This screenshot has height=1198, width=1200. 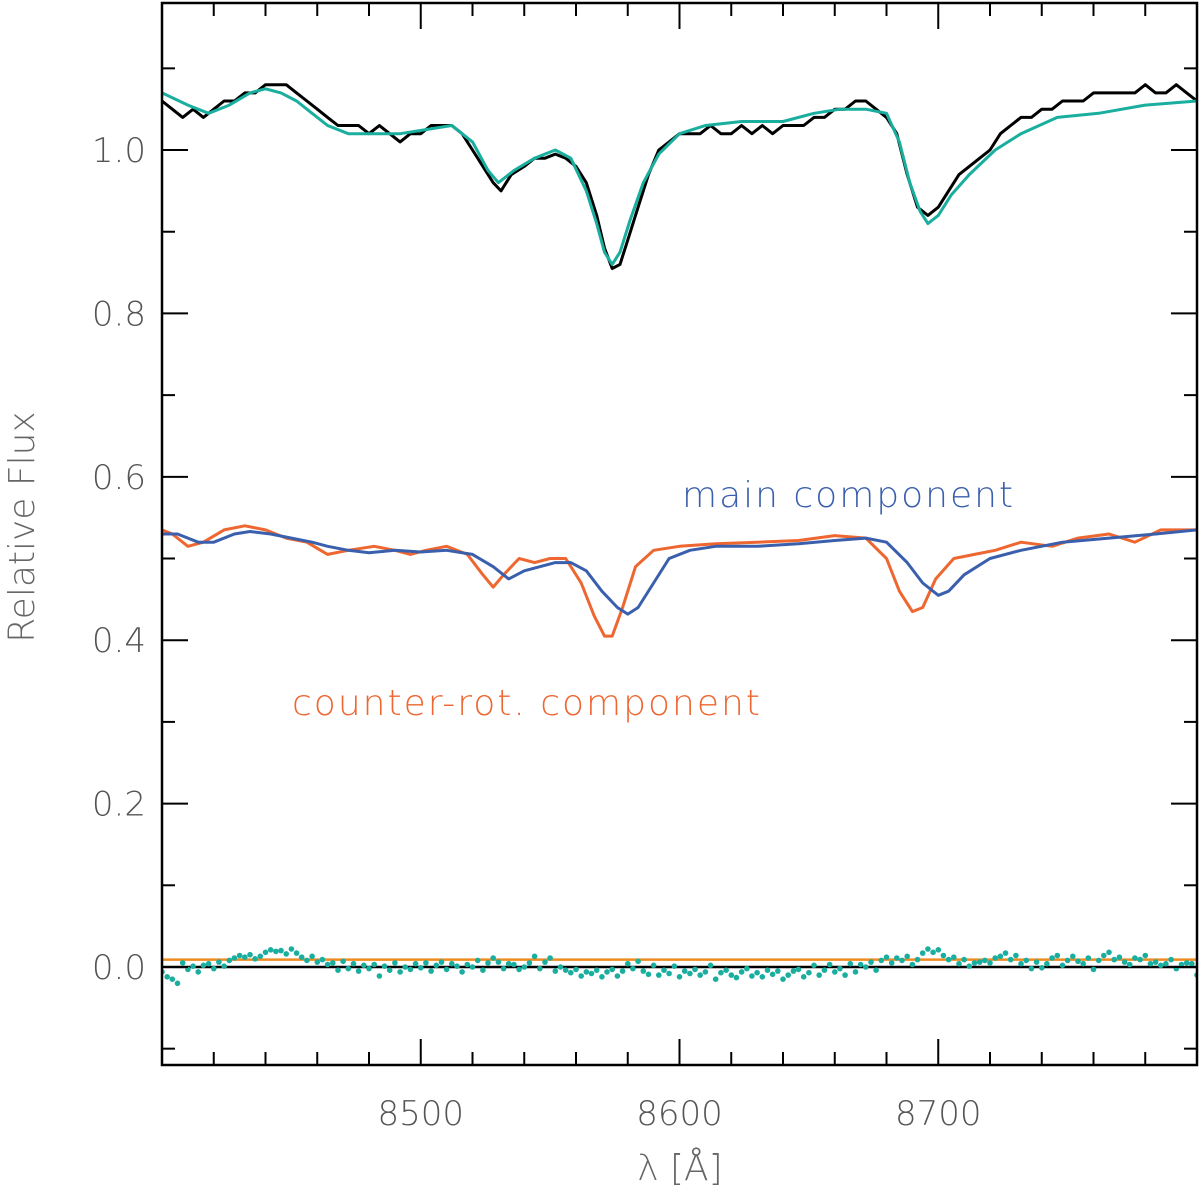 What do you see at coordinates (119, 478) in the screenshot?
I see `y-tick-label: 0.6` at bounding box center [119, 478].